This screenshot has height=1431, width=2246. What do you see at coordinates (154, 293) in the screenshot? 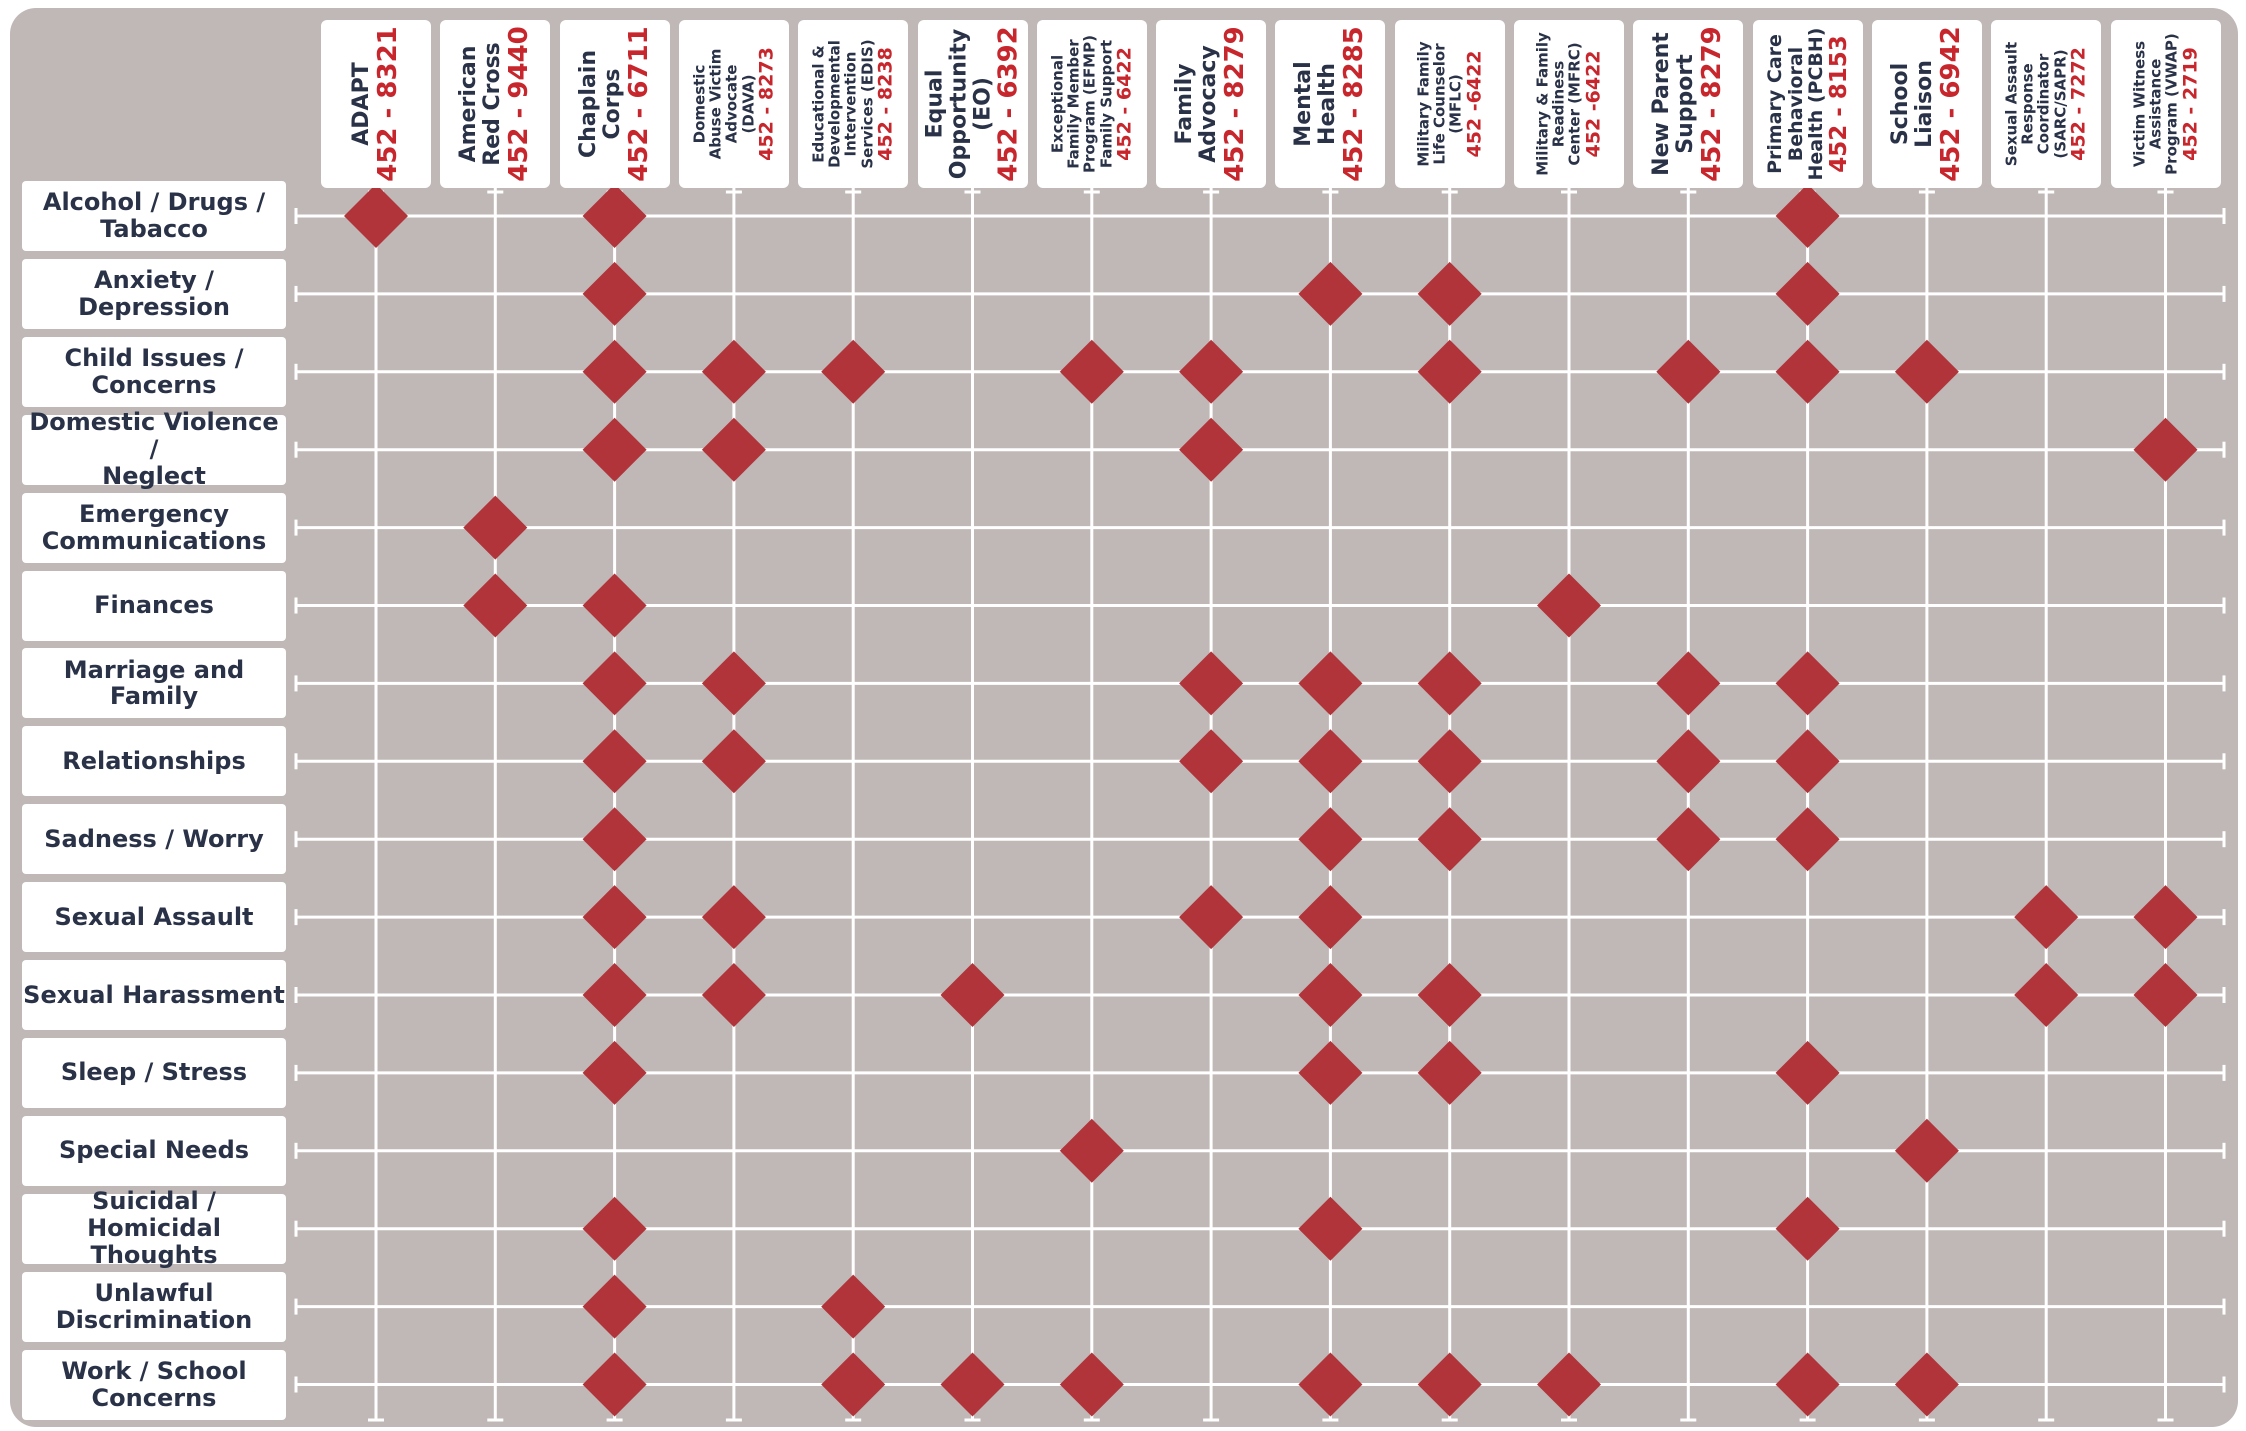
I see `row-label: Anxiety / Depression` at bounding box center [154, 293].